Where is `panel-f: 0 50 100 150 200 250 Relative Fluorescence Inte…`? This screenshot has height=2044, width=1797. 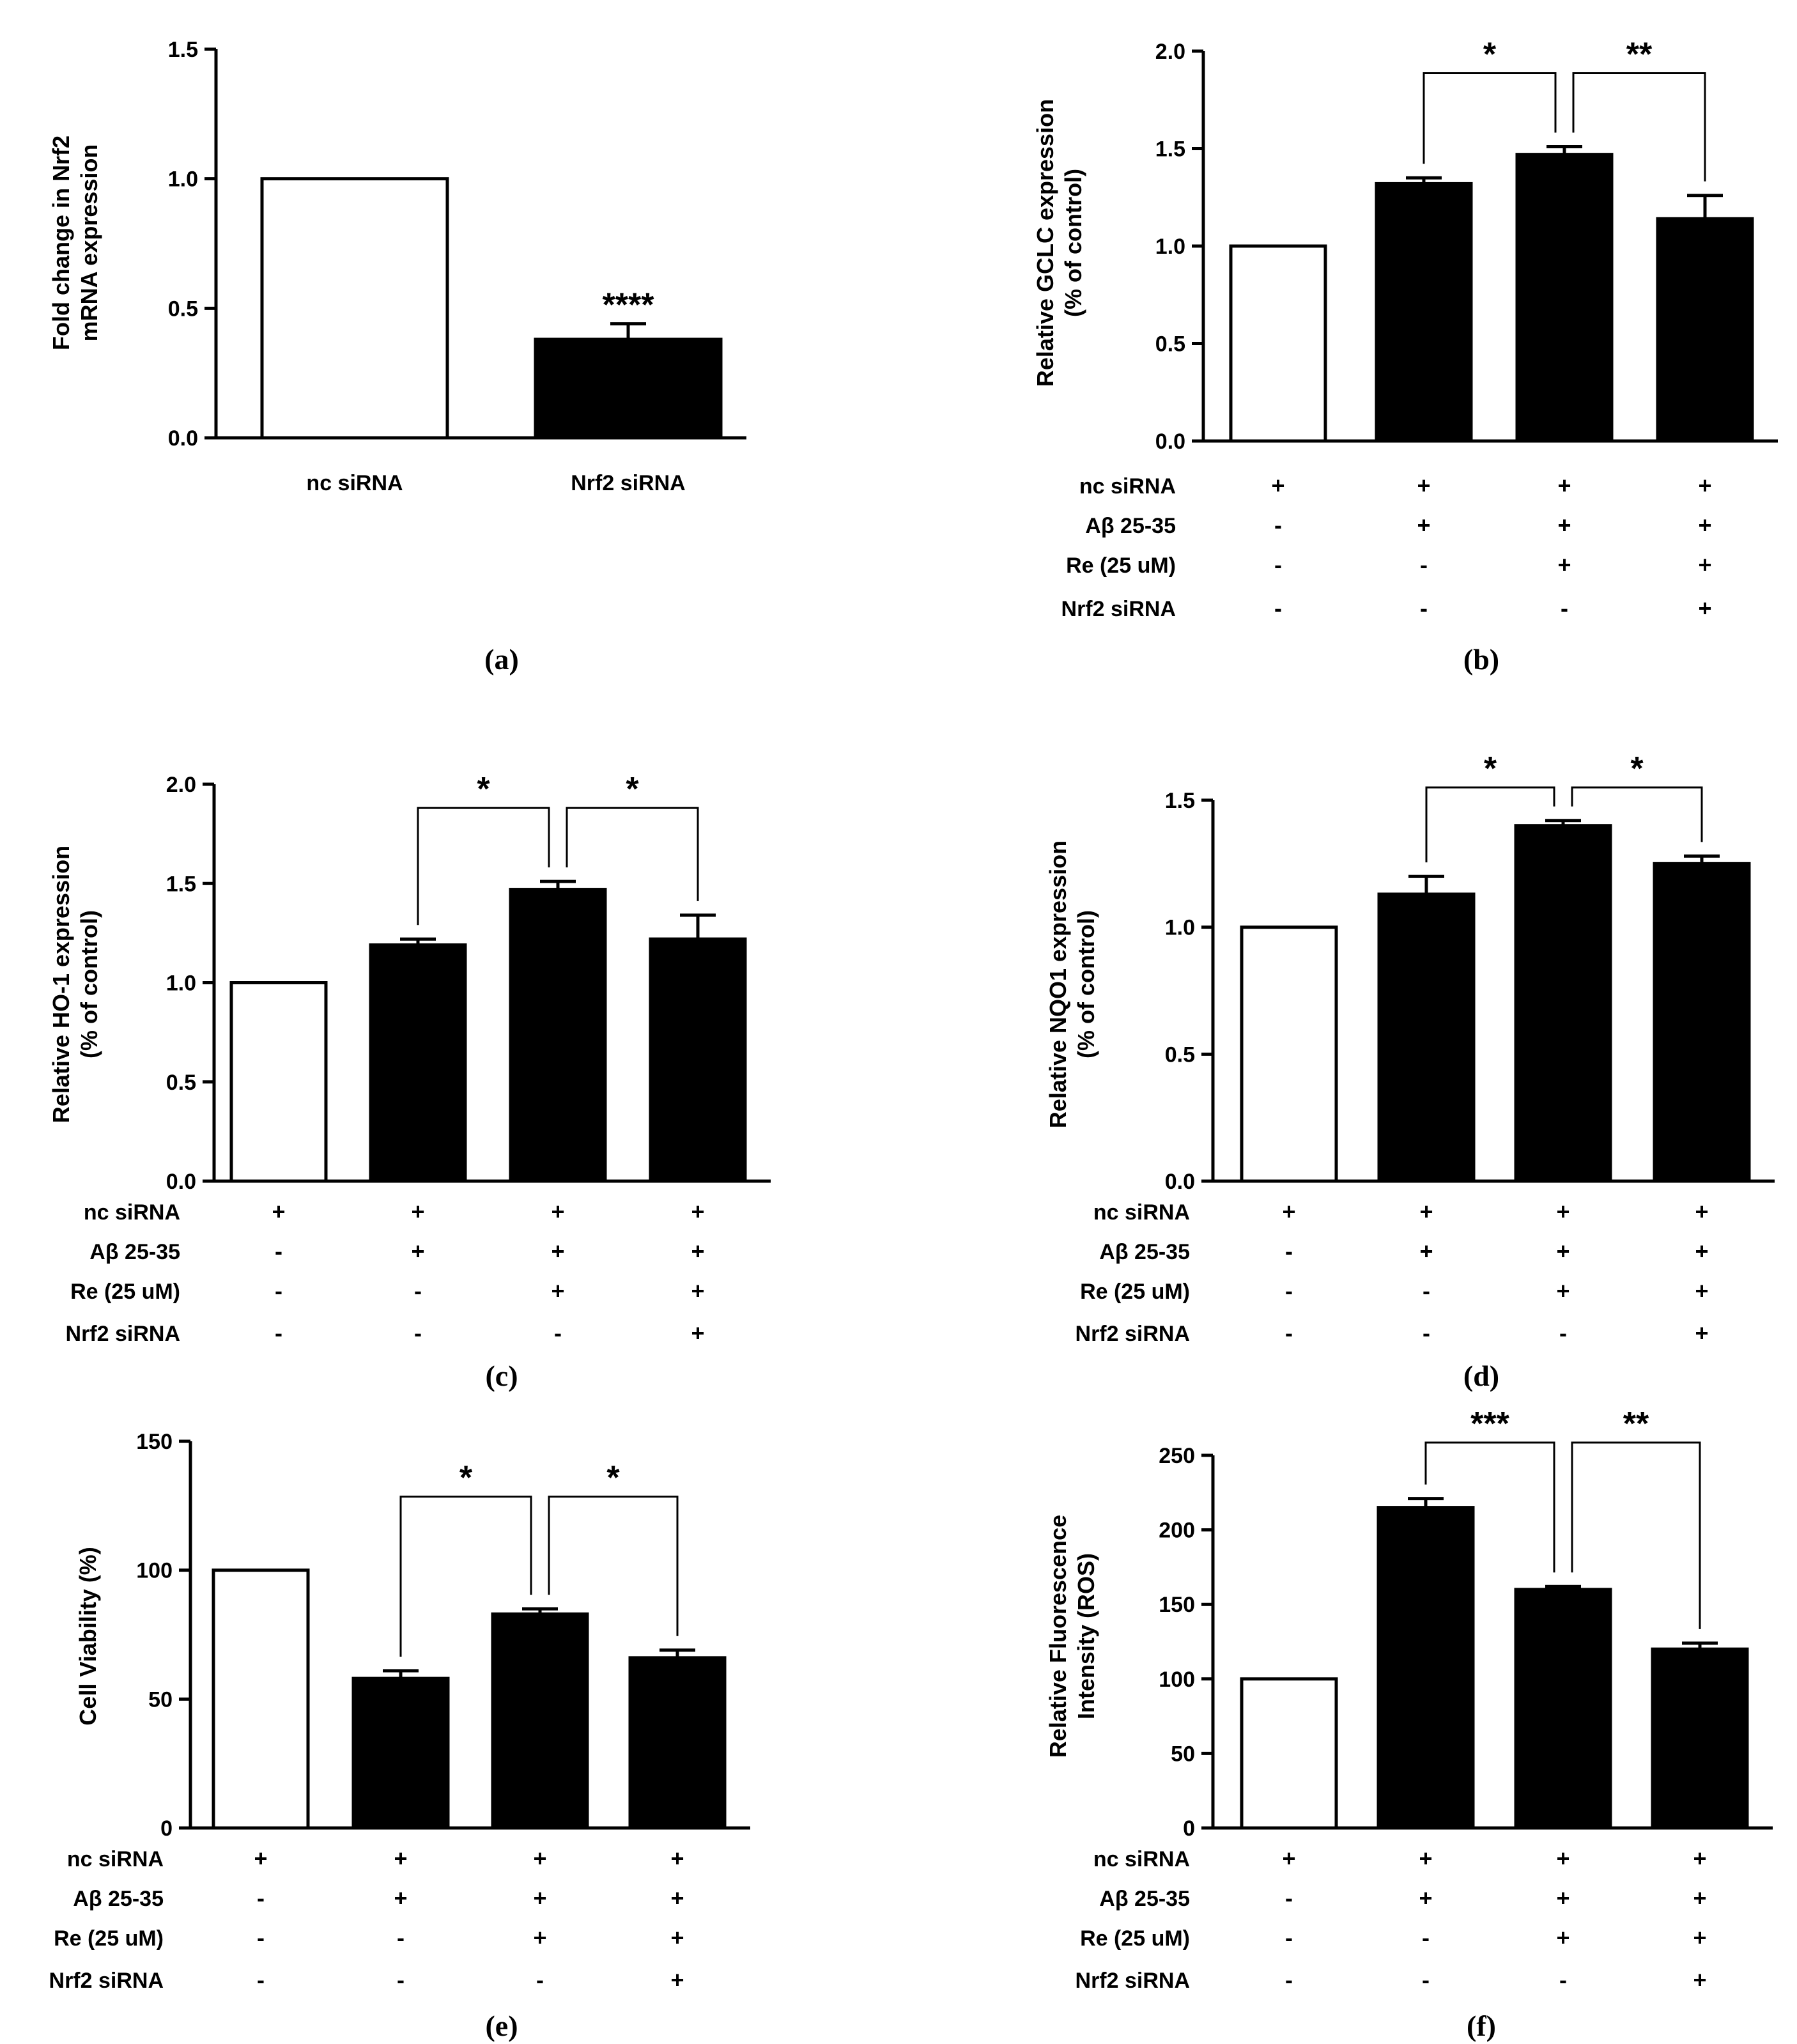
panel-f: 0 50 100 150 200 250 Relative Fluorescence Inte… is located at coordinates (1409, 1723).